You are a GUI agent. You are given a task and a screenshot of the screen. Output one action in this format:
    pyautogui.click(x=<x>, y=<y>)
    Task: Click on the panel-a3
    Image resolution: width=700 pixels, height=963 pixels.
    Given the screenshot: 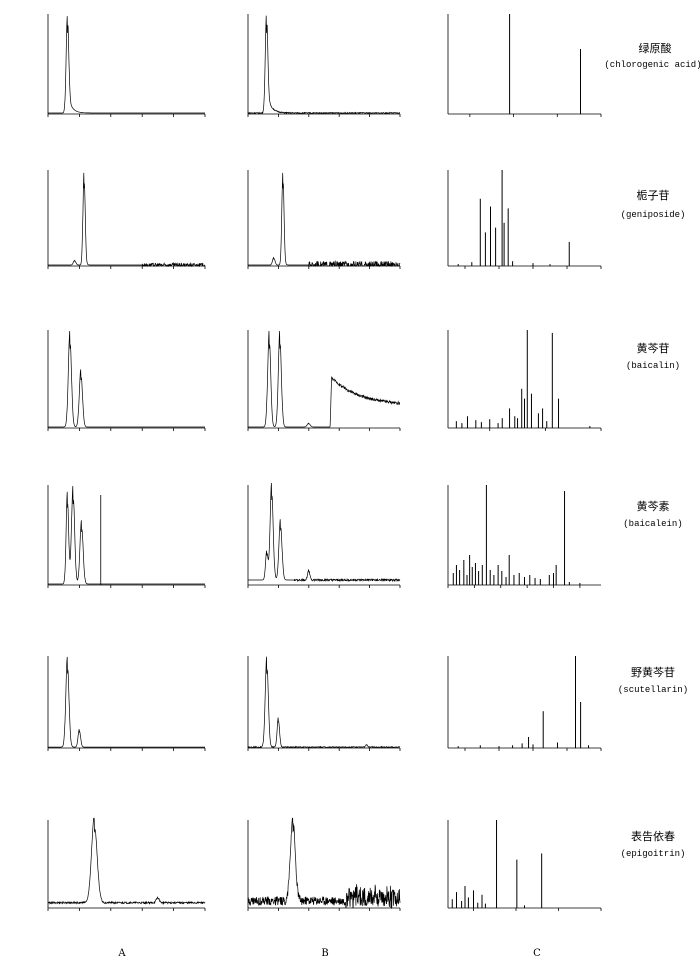 What is the action you would take?
    pyautogui.click(x=126, y=380)
    